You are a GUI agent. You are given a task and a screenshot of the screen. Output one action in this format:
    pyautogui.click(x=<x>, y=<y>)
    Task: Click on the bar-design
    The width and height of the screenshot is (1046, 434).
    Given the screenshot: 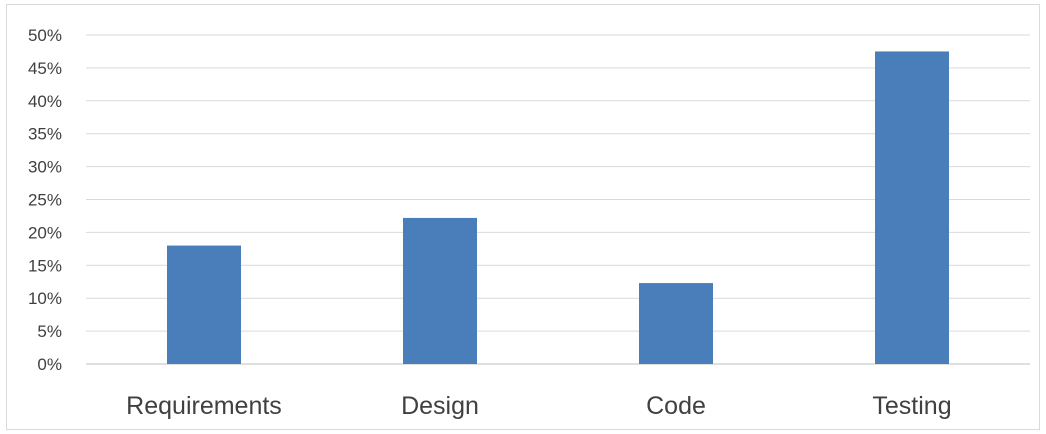 What is the action you would take?
    pyautogui.click(x=440, y=290)
    